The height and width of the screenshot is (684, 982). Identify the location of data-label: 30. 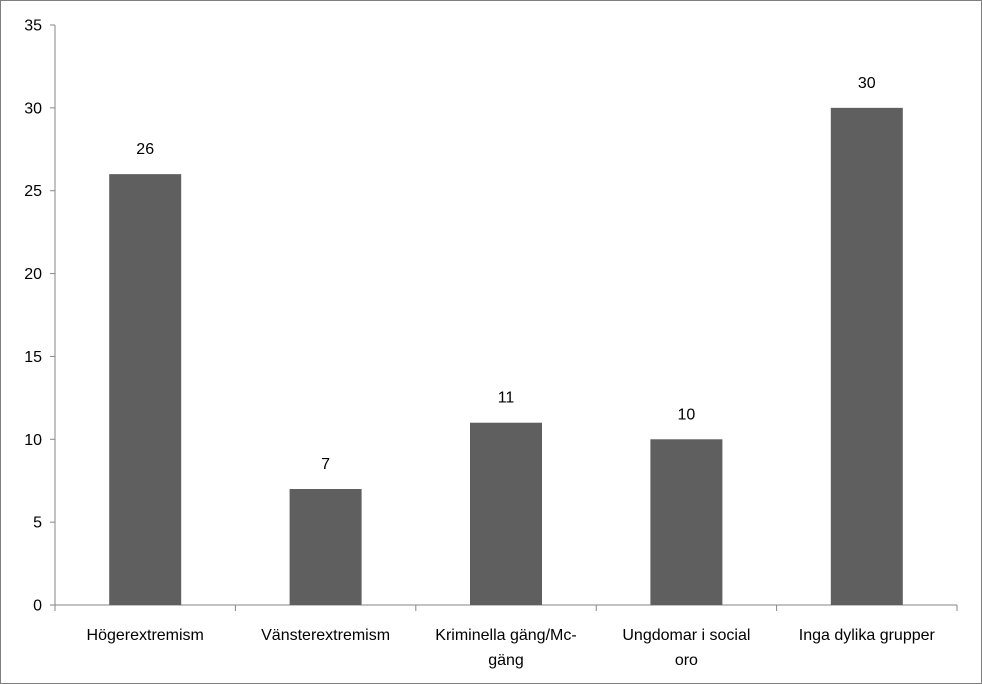
(867, 83).